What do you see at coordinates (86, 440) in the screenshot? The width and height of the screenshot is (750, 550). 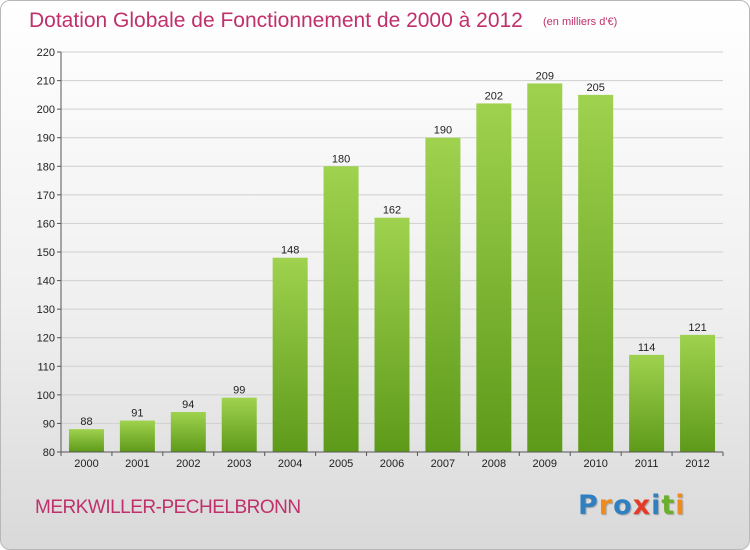 I see `bar-2000` at bounding box center [86, 440].